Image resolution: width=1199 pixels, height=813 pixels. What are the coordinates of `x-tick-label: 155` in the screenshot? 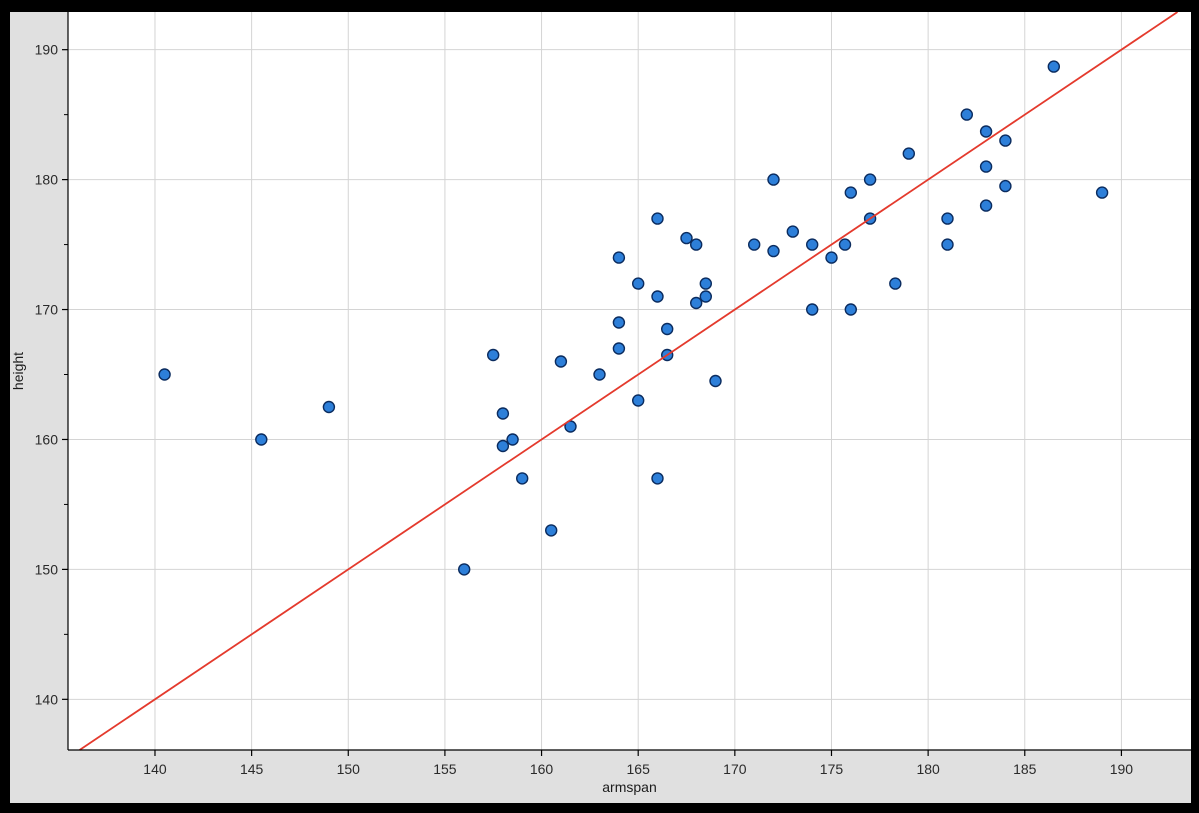 It's located at (445, 769).